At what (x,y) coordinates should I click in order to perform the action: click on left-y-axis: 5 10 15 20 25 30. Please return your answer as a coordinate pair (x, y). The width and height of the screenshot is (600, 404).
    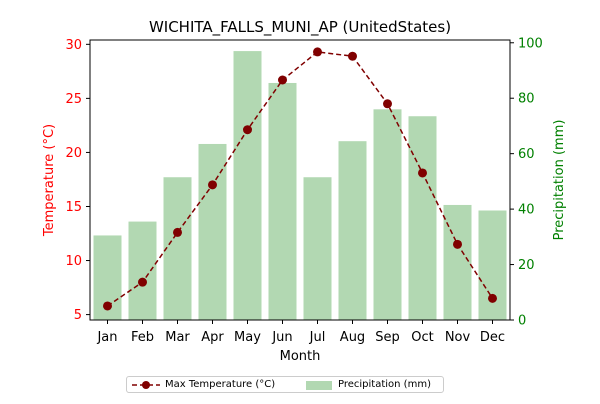
    Looking at the image, I should click on (77, 180).